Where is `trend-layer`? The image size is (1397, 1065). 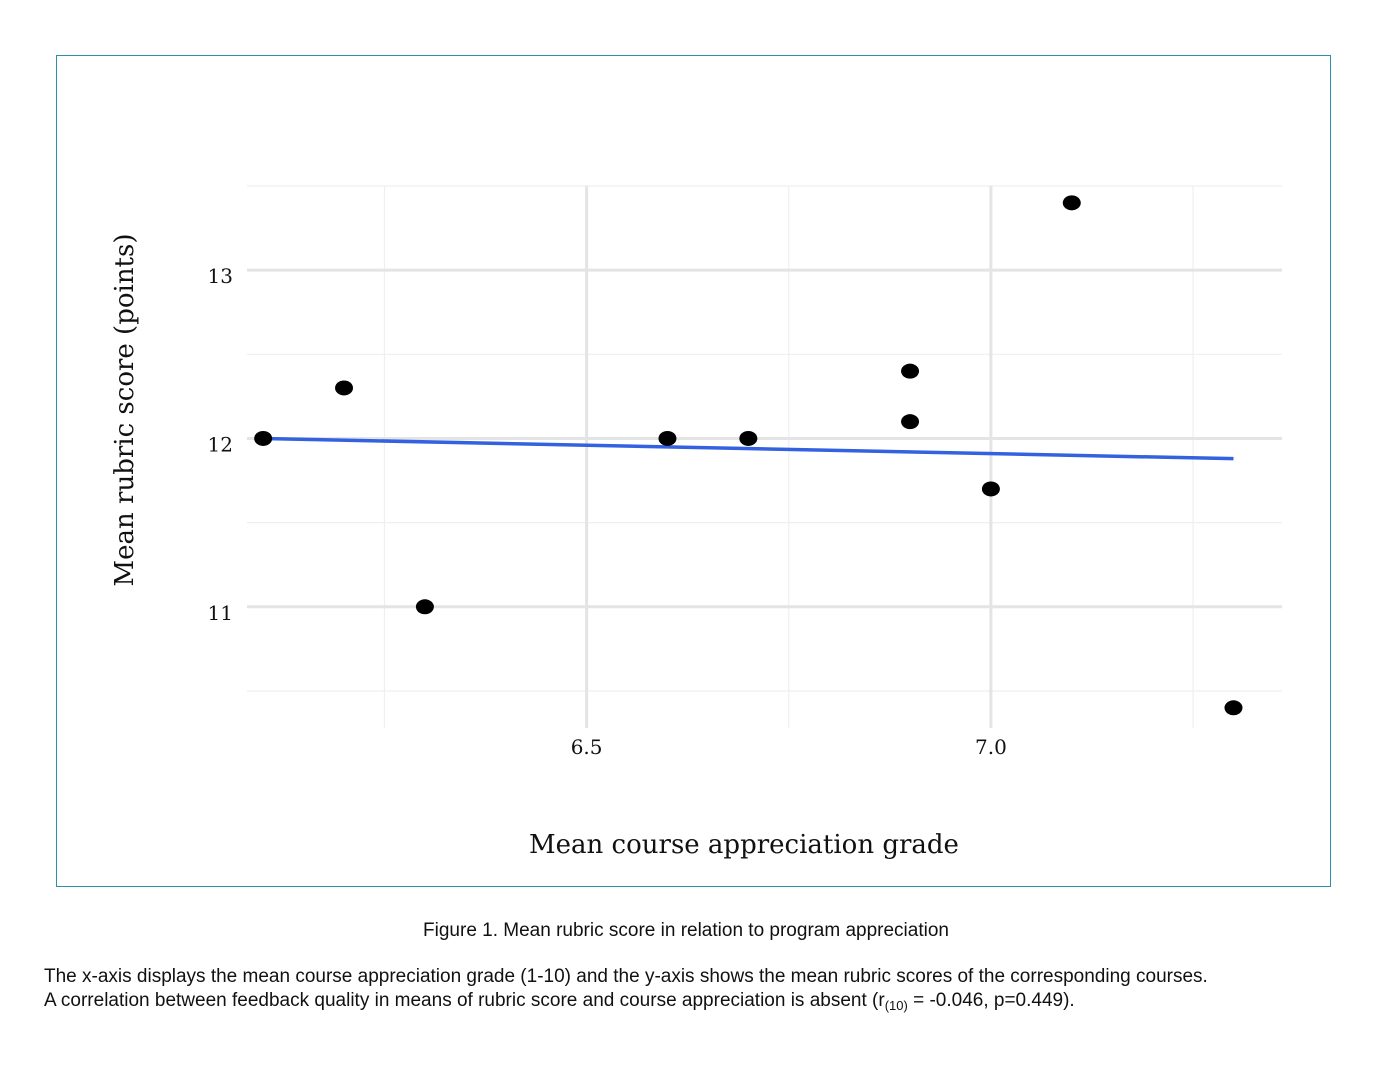
trend-layer is located at coordinates (748, 448).